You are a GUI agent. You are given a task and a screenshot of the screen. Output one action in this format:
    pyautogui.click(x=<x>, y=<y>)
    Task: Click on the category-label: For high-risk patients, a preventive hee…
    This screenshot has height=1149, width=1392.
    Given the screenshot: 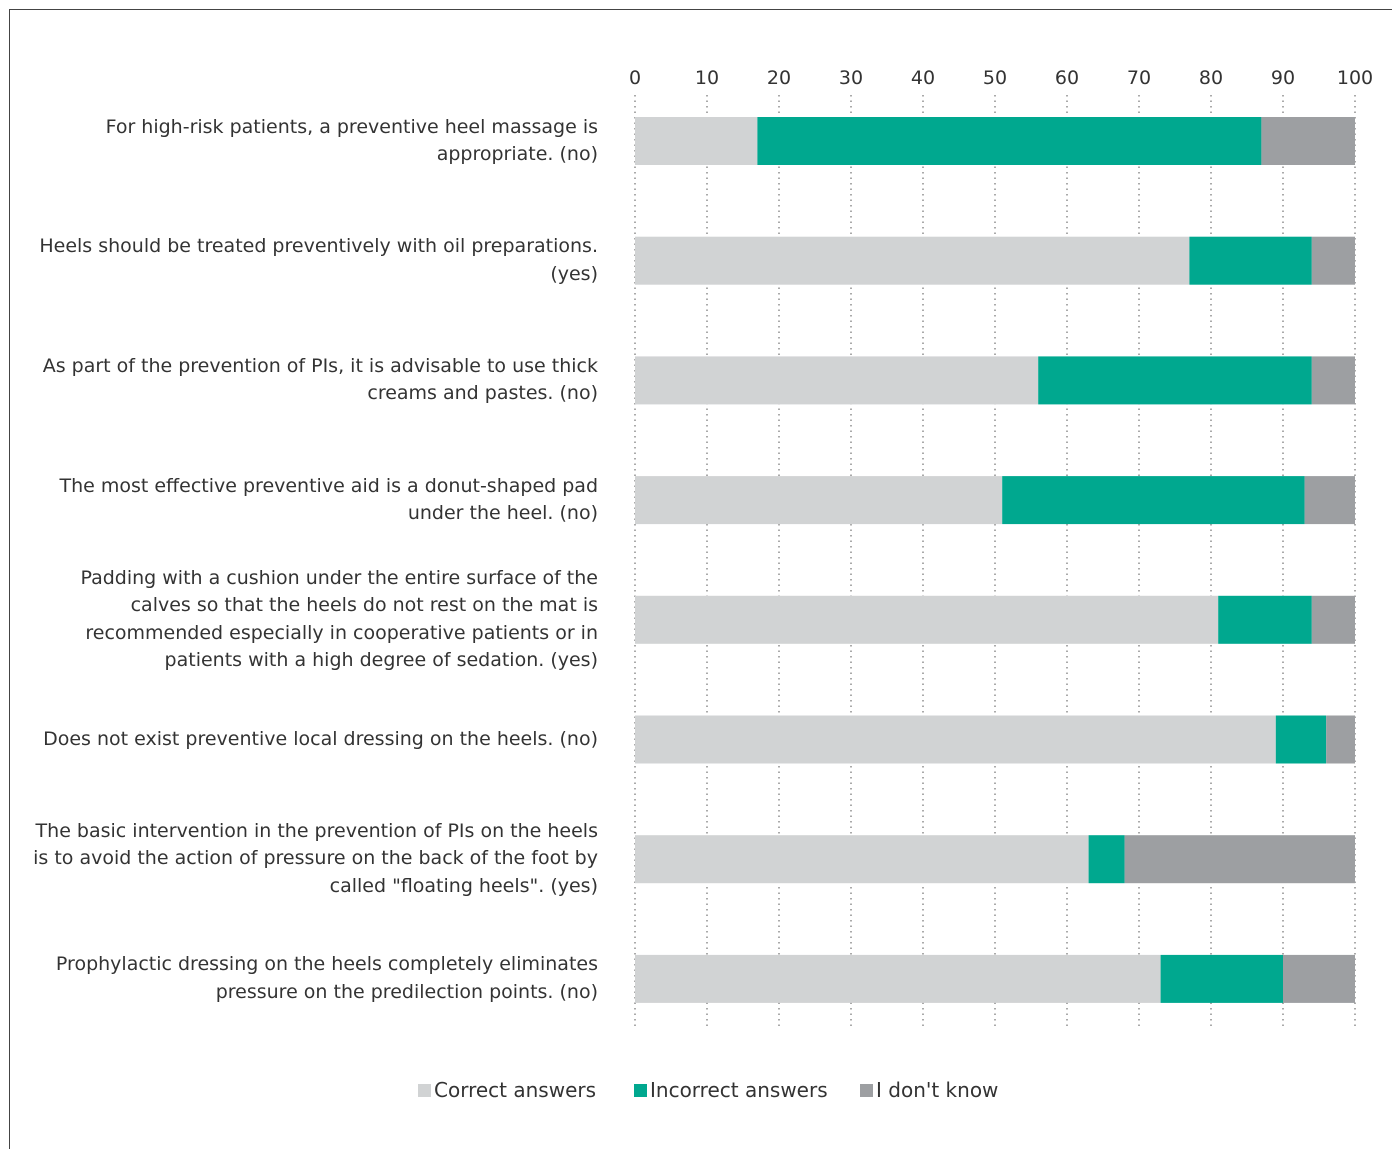 What is the action you would take?
    pyautogui.click(x=308, y=141)
    